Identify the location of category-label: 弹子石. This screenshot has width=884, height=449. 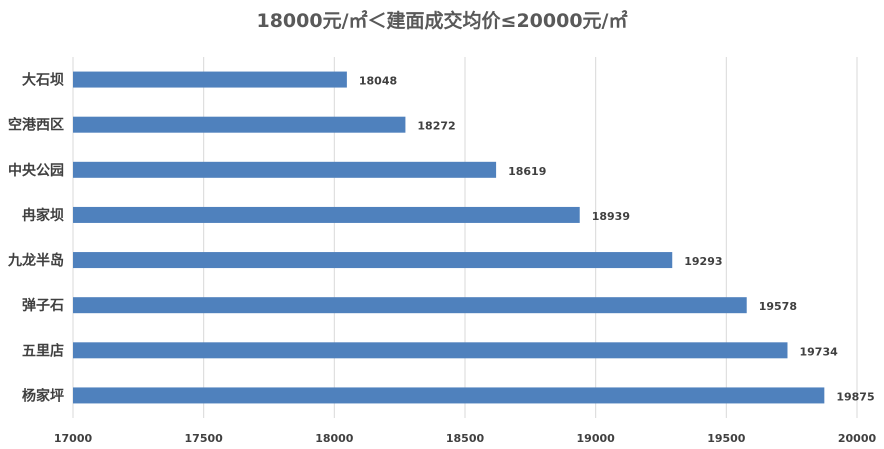
(43, 305).